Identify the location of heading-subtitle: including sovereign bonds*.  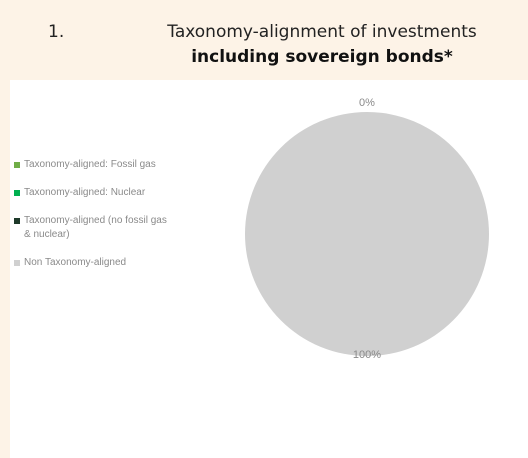
(322, 57).